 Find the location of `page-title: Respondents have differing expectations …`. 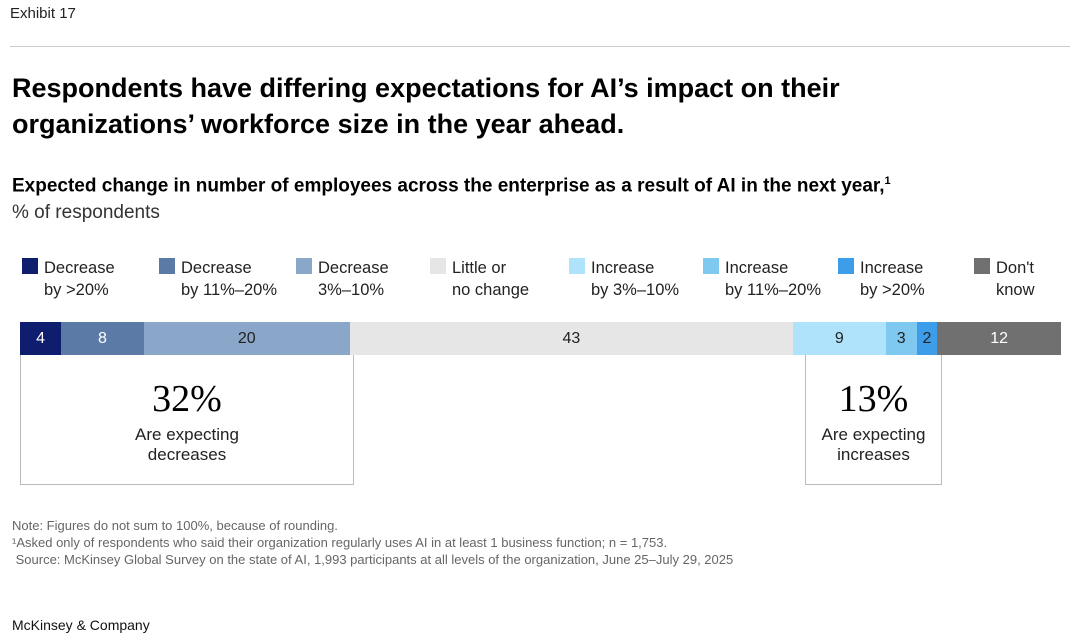

page-title: Respondents have differing expectations … is located at coordinates (426, 106).